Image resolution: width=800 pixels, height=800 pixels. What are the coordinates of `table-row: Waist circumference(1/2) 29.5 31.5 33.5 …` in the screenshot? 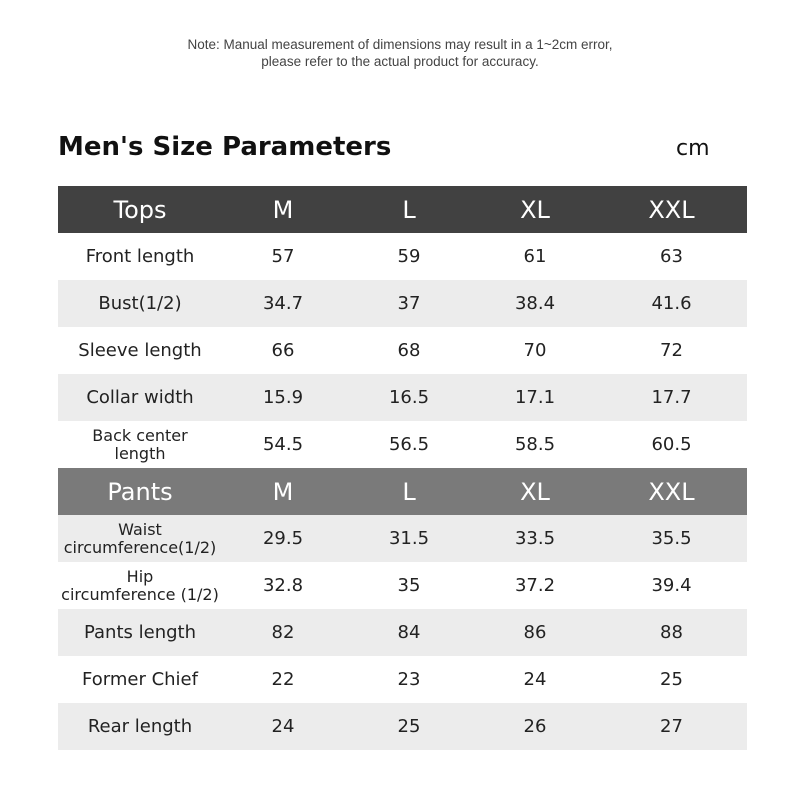 It's located at (402, 538).